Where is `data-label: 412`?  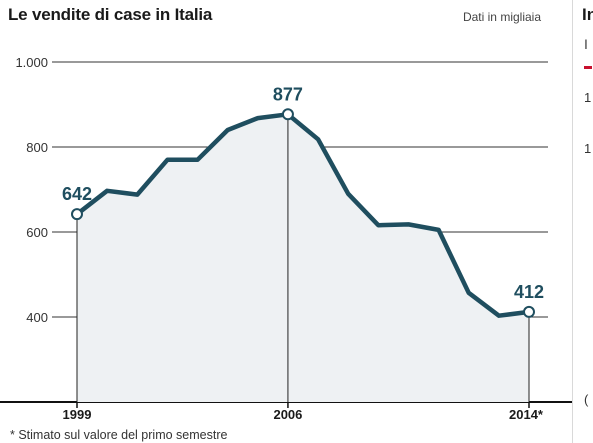 data-label: 412 is located at coordinates (529, 292).